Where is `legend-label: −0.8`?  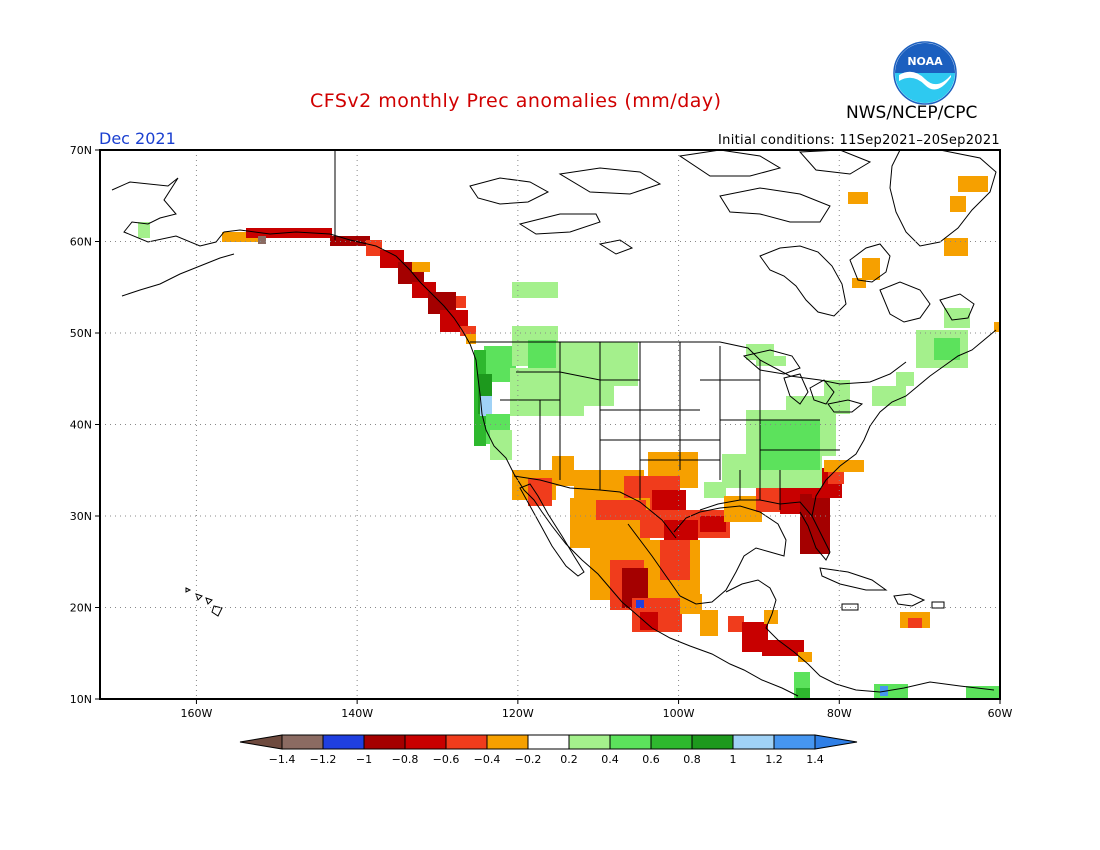 legend-label: −0.8 is located at coordinates (405, 759).